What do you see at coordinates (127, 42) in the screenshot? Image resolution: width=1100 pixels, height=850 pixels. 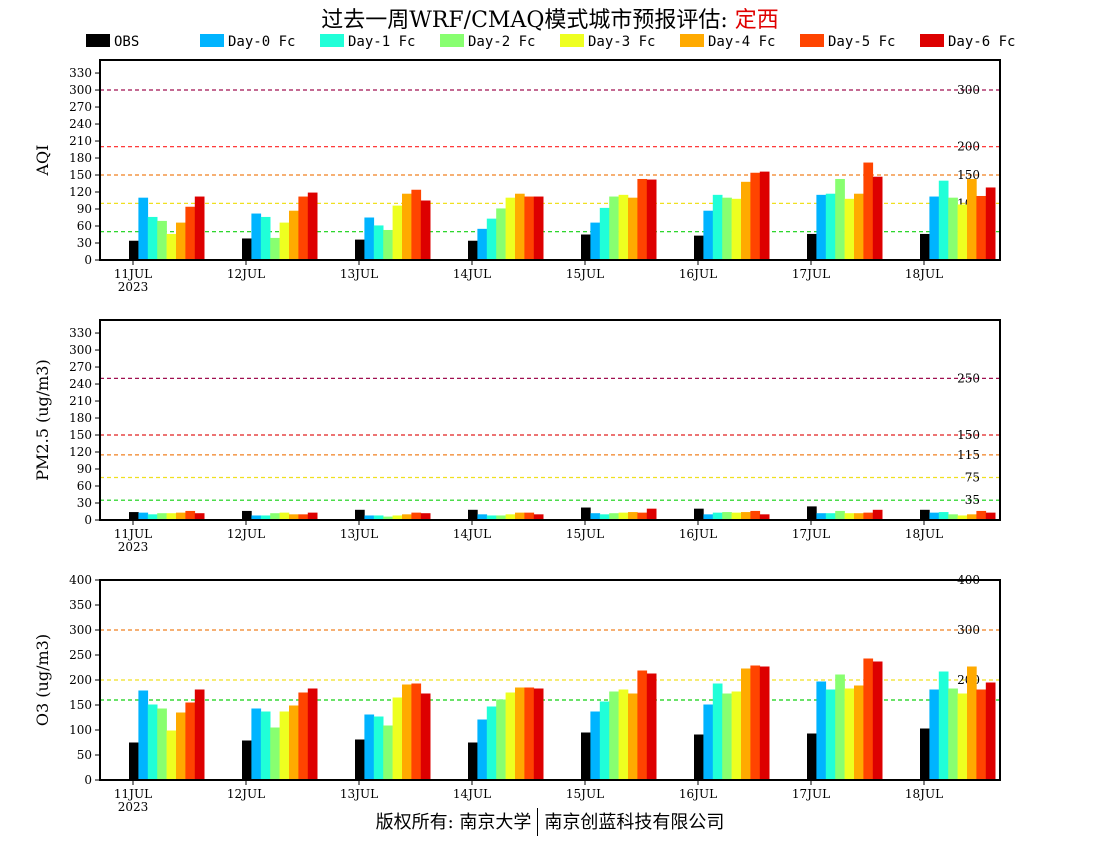 I see `legend-label: OBS` at bounding box center [127, 42].